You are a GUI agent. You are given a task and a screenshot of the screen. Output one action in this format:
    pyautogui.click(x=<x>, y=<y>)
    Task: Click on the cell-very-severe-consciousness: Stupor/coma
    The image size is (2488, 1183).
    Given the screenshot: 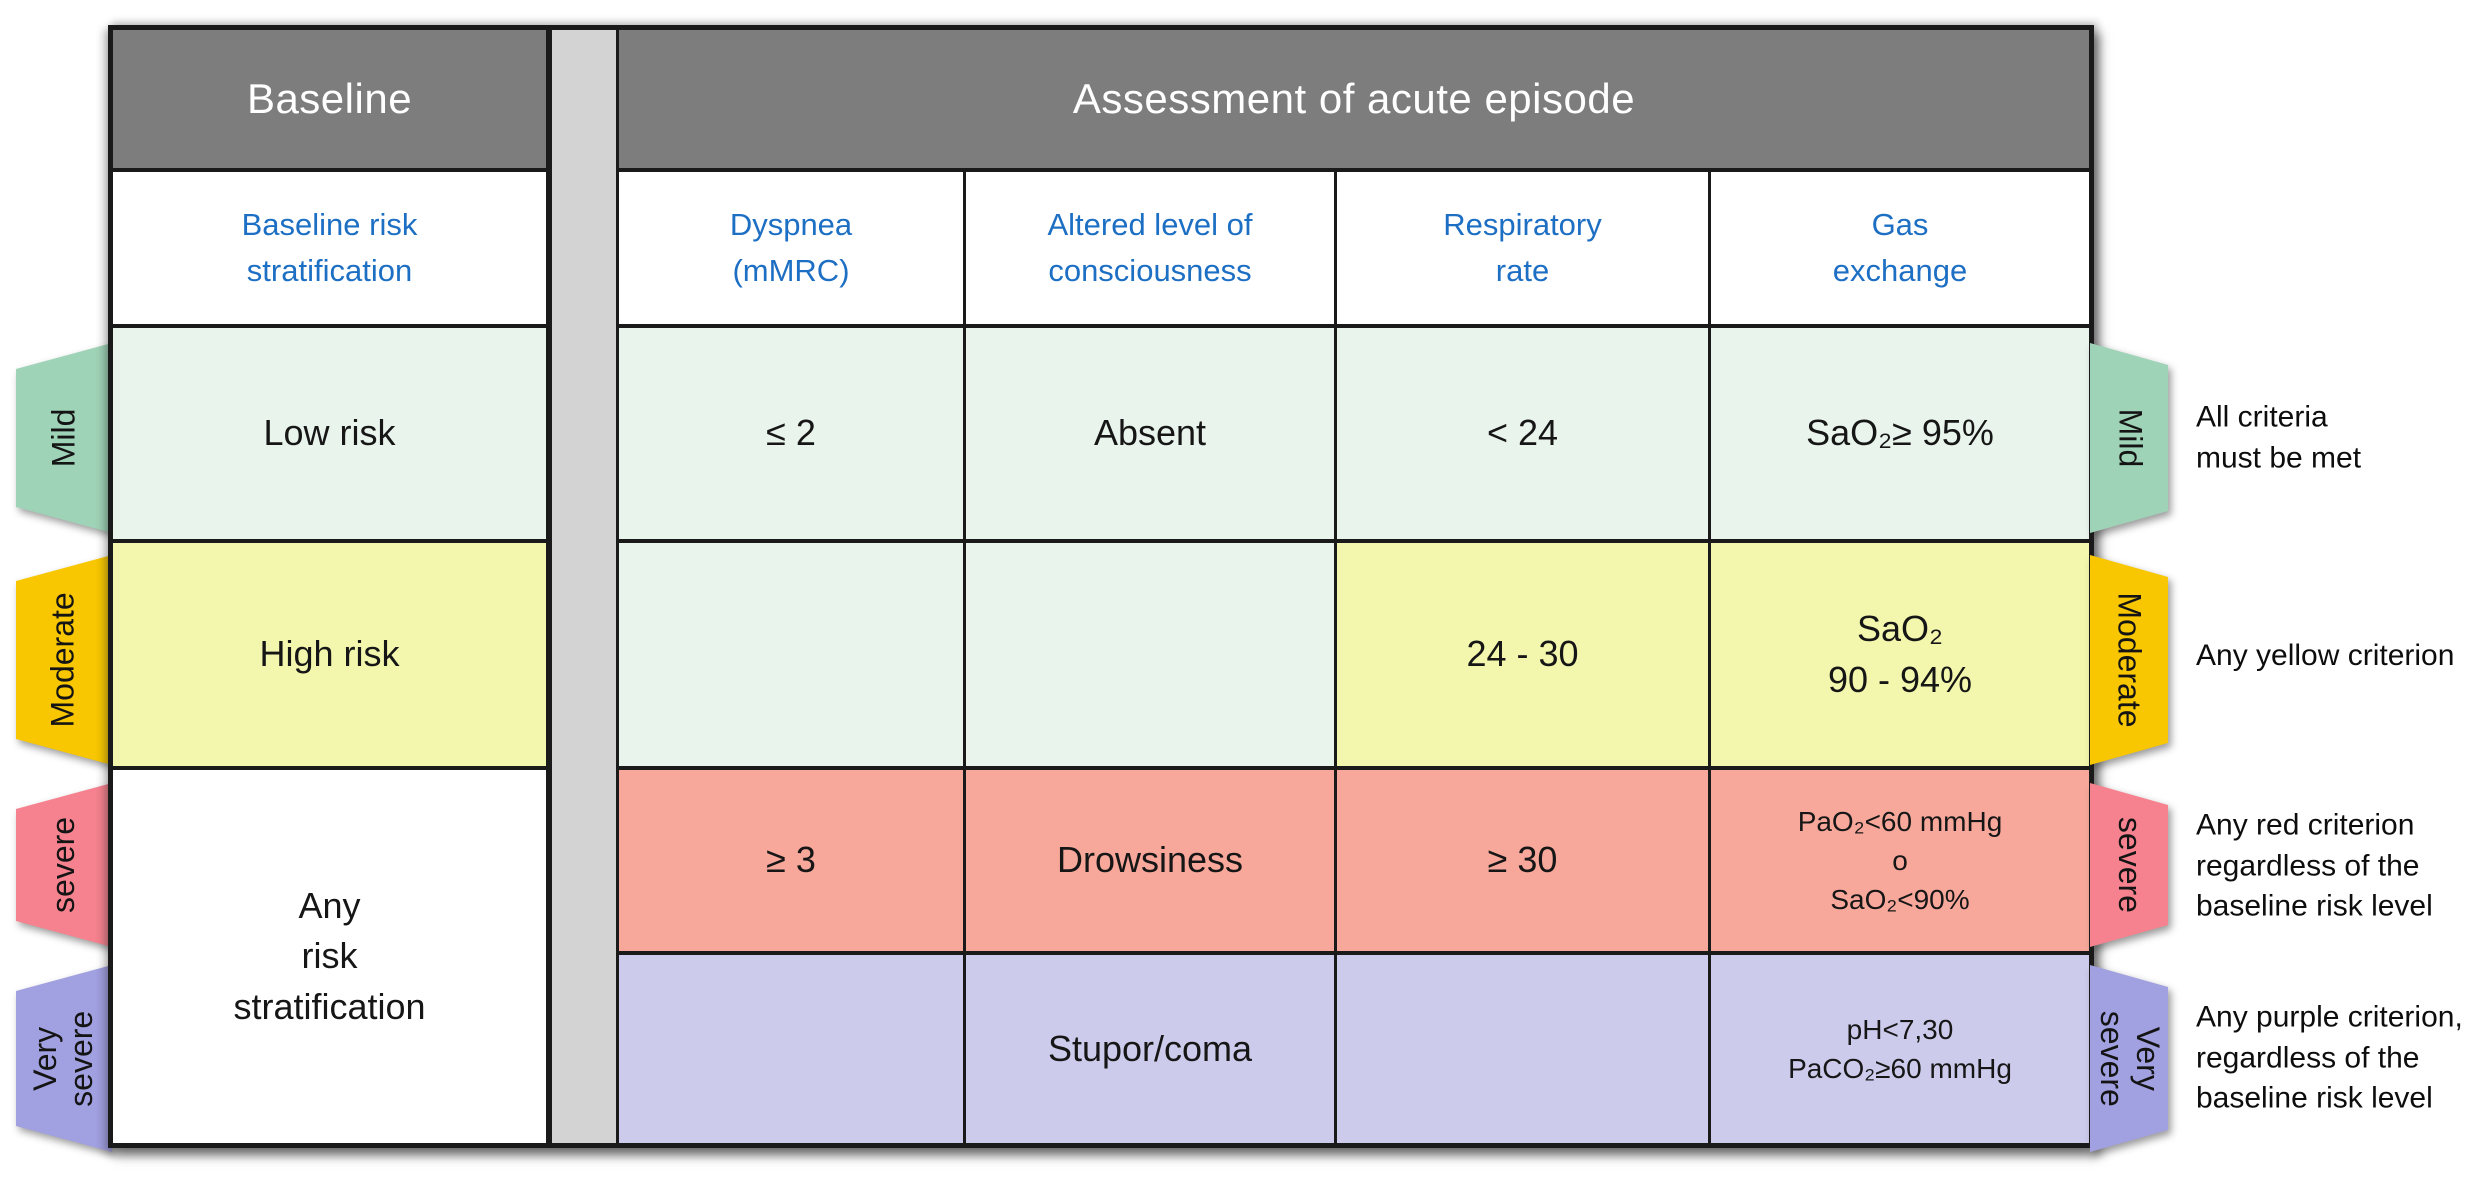 What is the action you would take?
    pyautogui.click(x=1151, y=1049)
    